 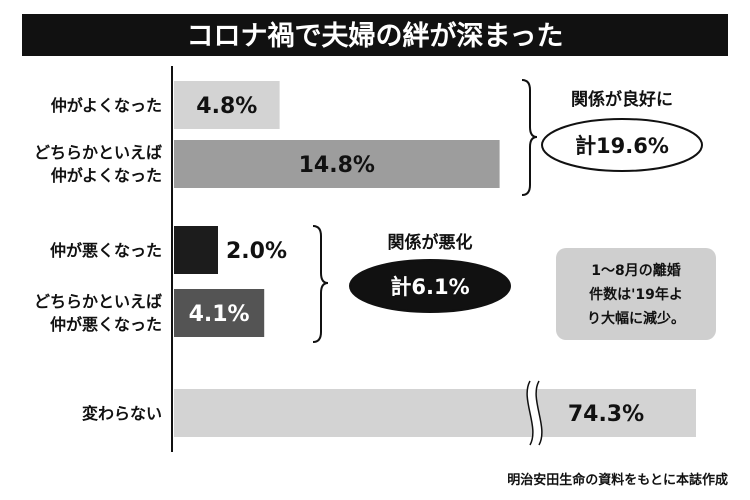 What do you see at coordinates (106, 175) in the screenshot?
I see `category-label-1-1: 仲がよくなった` at bounding box center [106, 175].